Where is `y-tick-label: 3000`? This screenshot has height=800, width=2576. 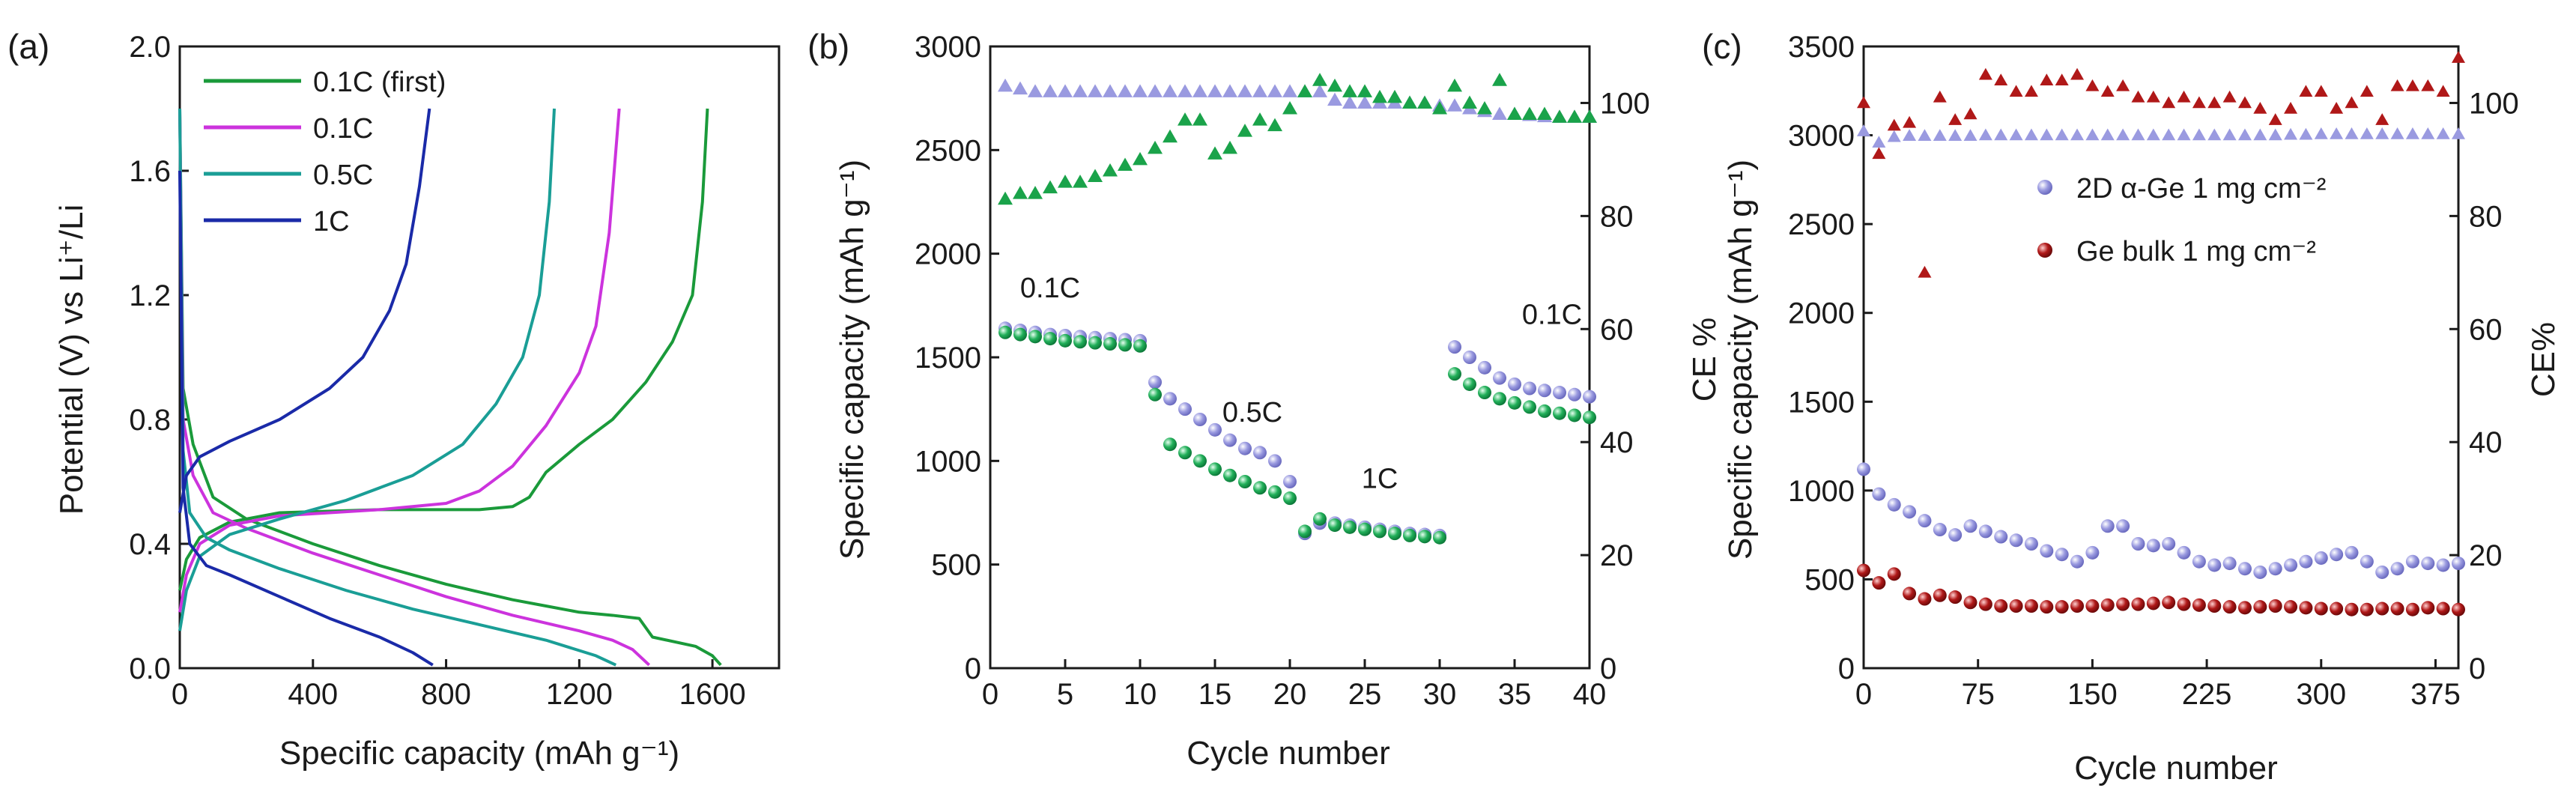
y-tick-label: 3000 is located at coordinates (948, 48).